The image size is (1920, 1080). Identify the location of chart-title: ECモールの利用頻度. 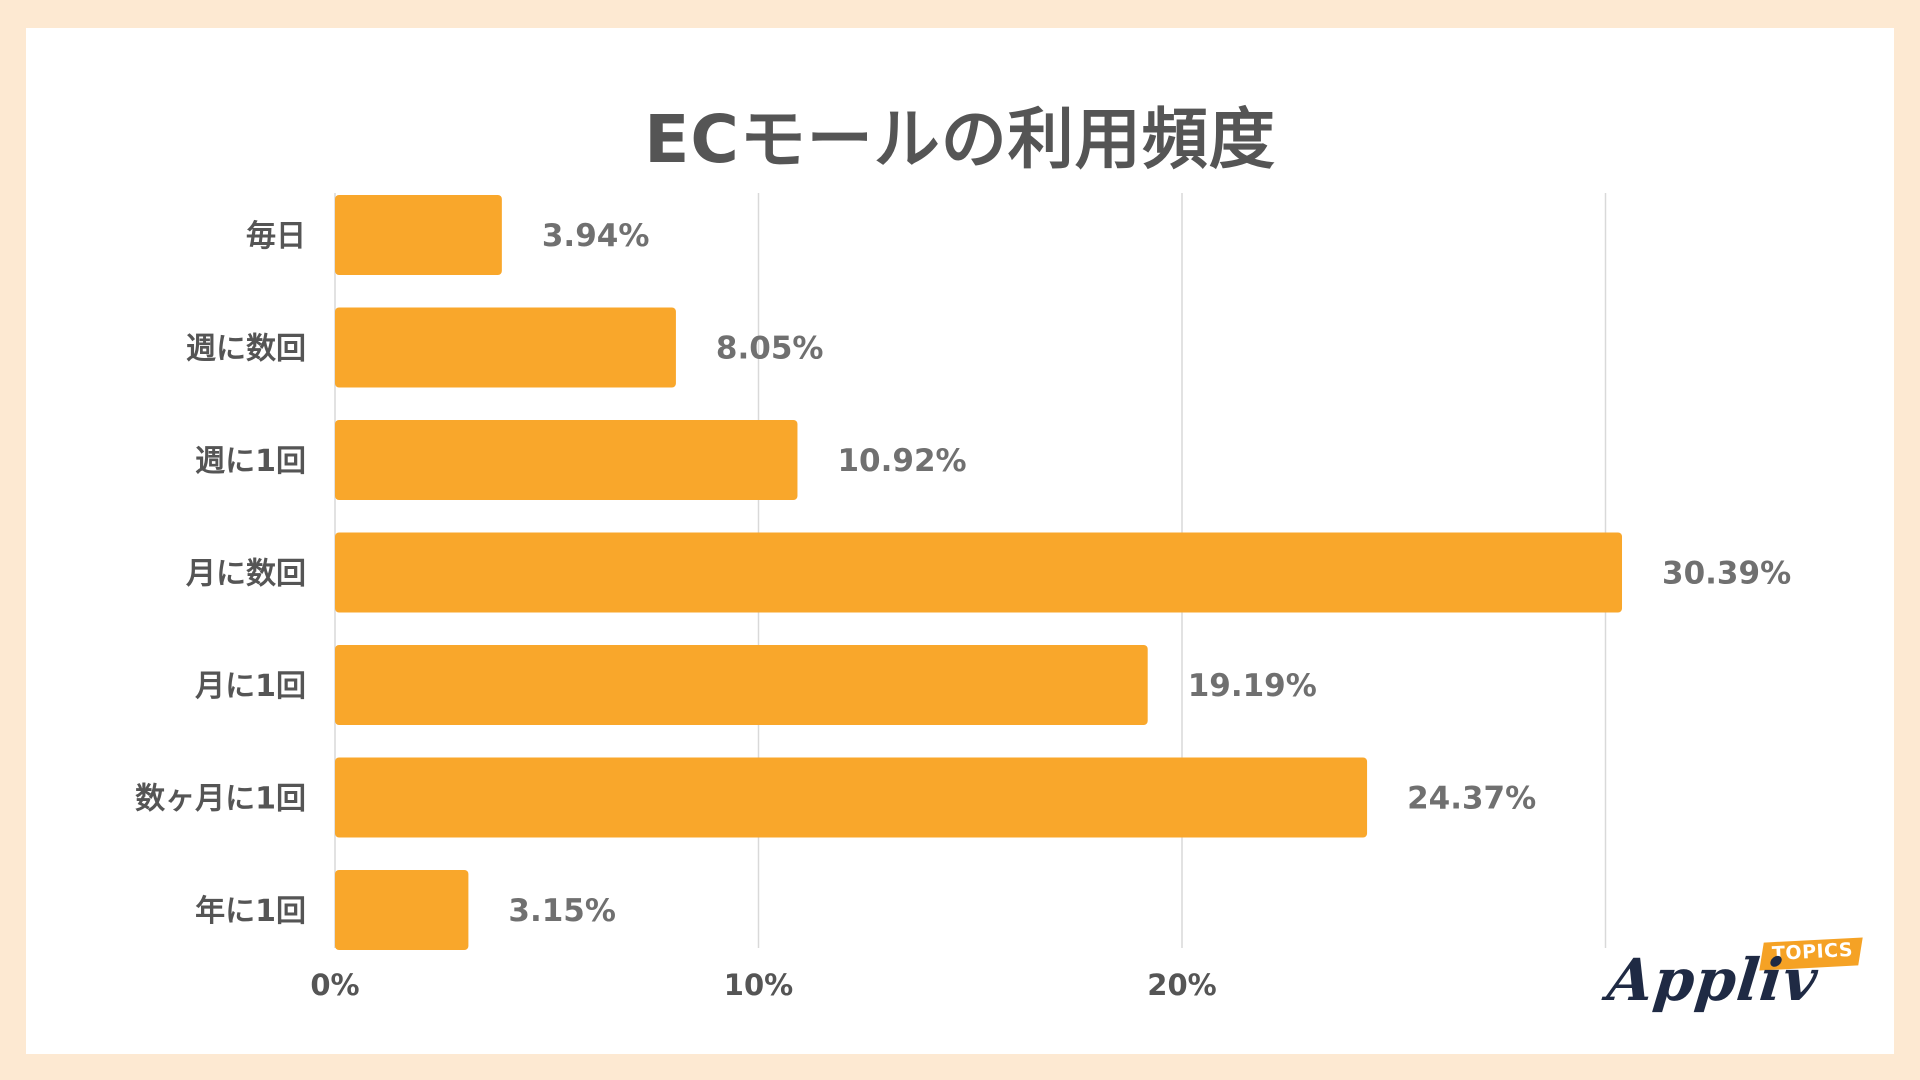
(960, 139).